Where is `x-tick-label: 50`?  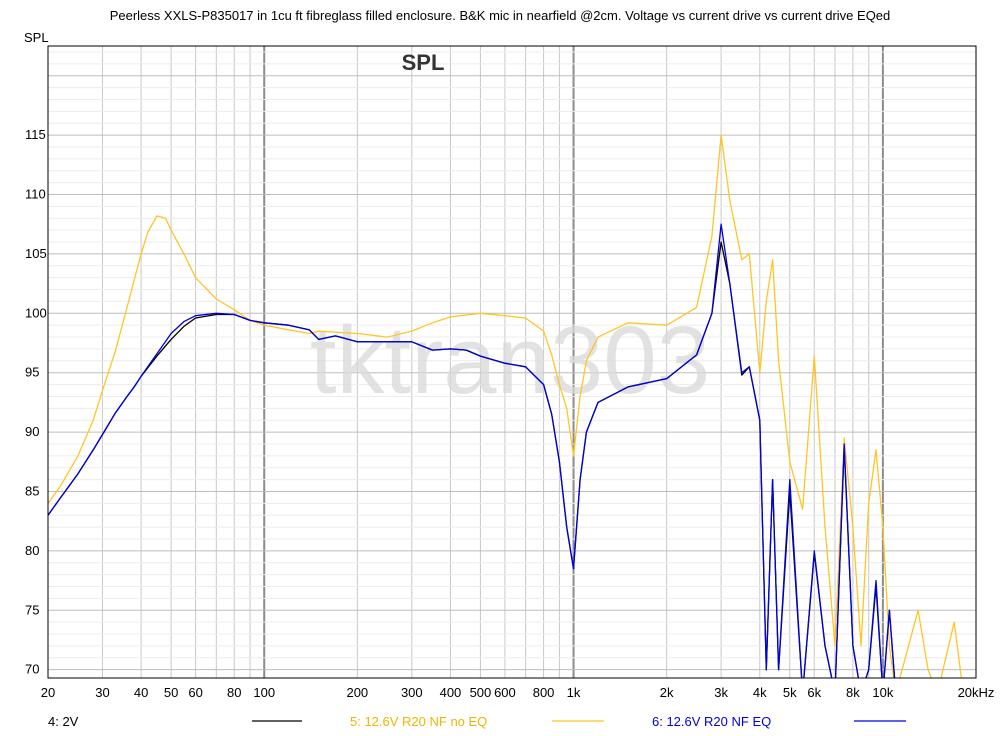 x-tick-label: 50 is located at coordinates (171, 692).